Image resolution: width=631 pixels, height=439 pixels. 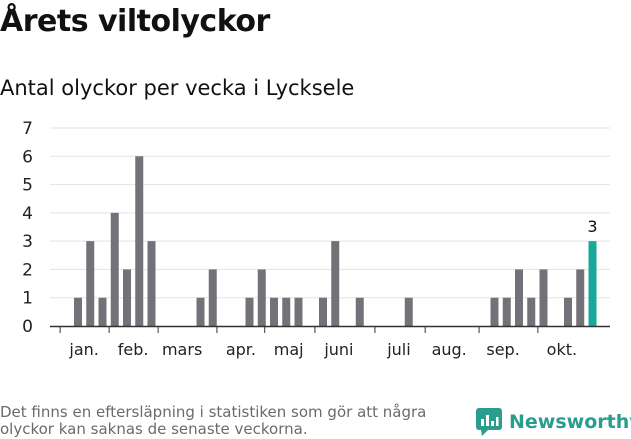 I want to click on x-axis: jan. feb. mars apr. maj juni juli aug. sep. okt., so click(x=330, y=342).